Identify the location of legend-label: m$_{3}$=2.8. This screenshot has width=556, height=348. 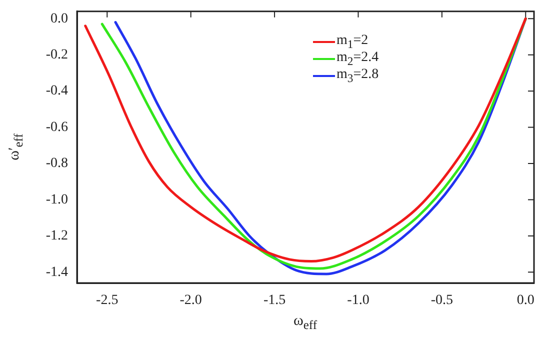
(357, 76).